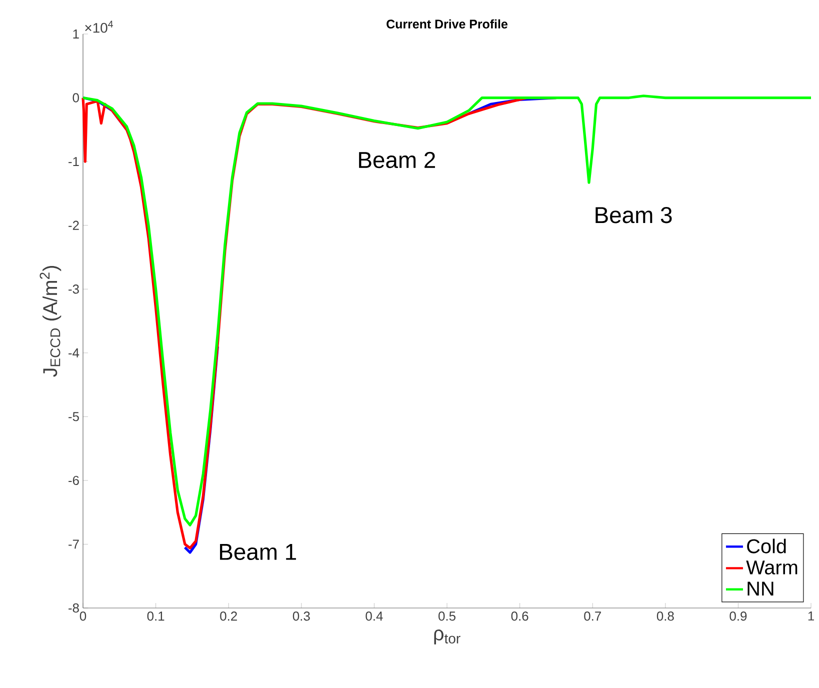 Image resolution: width=819 pixels, height=688 pixels. What do you see at coordinates (73, 289) in the screenshot?
I see `y-tick-label: -3` at bounding box center [73, 289].